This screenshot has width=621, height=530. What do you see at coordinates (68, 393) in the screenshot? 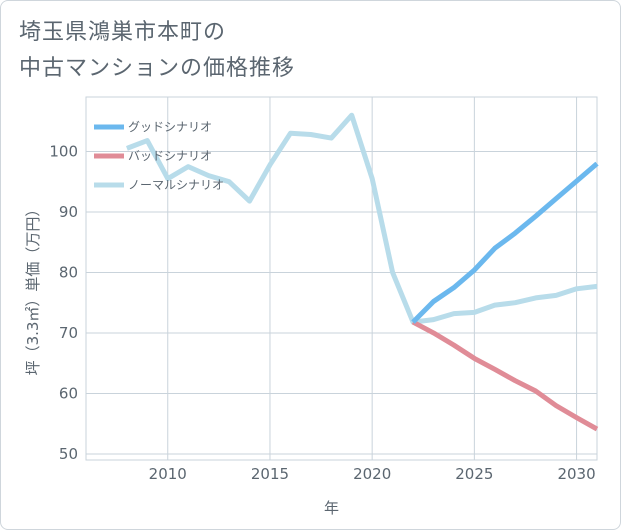
I see `y-tick-label: 60` at bounding box center [68, 393].